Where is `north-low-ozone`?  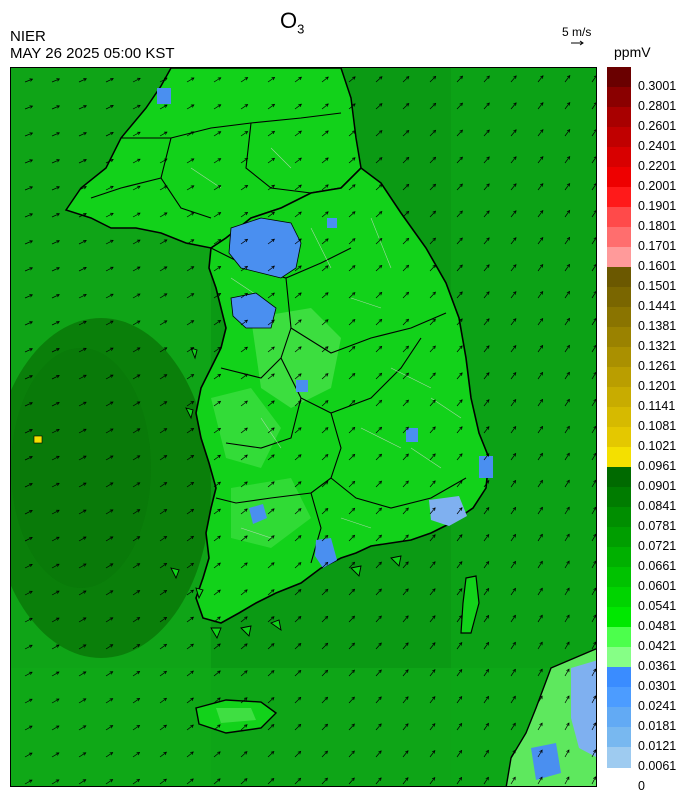 north-low-ozone is located at coordinates (164, 96).